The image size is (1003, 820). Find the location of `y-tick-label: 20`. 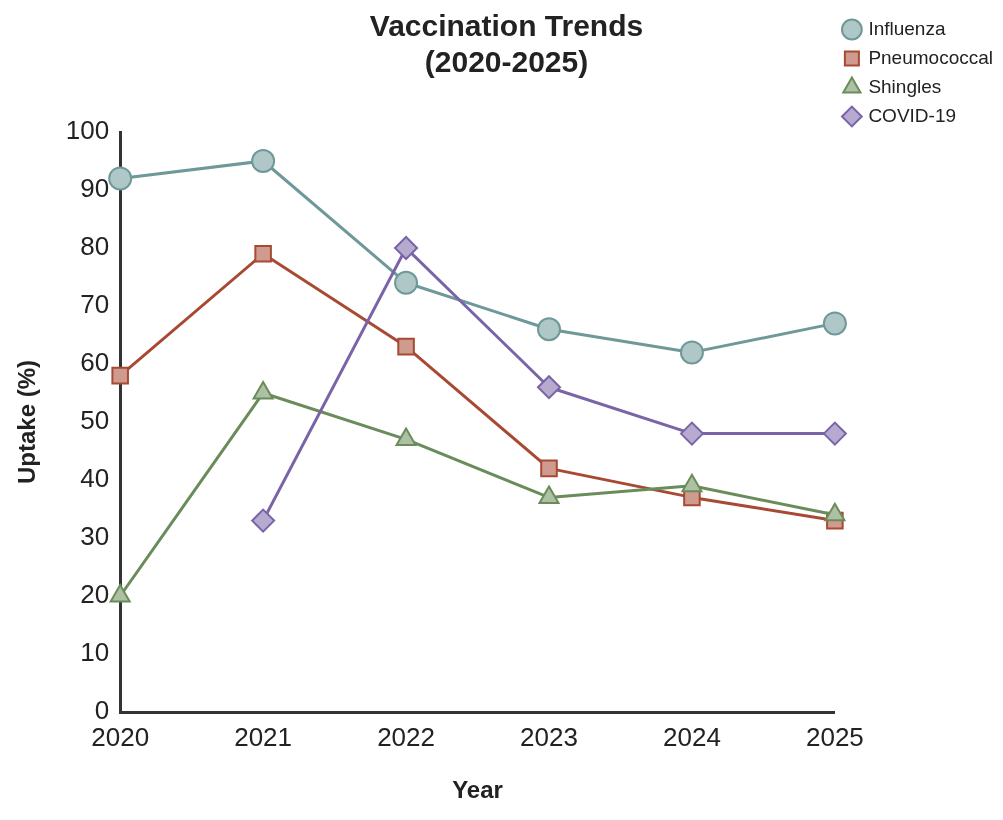

y-tick-label: 20 is located at coordinates (95, 594).